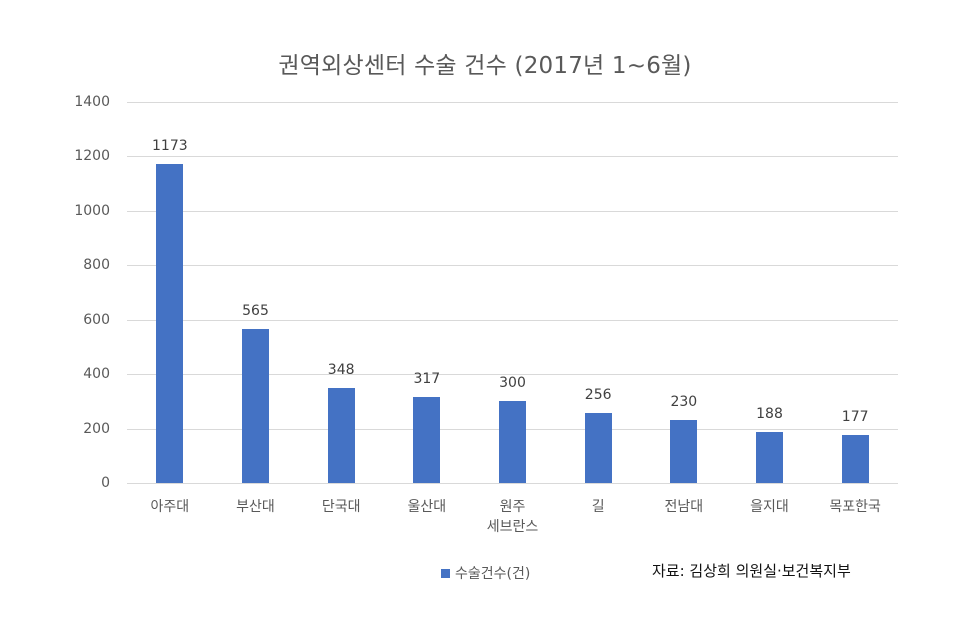 This screenshot has width=970, height=627. I want to click on data-label: 348, so click(341, 370).